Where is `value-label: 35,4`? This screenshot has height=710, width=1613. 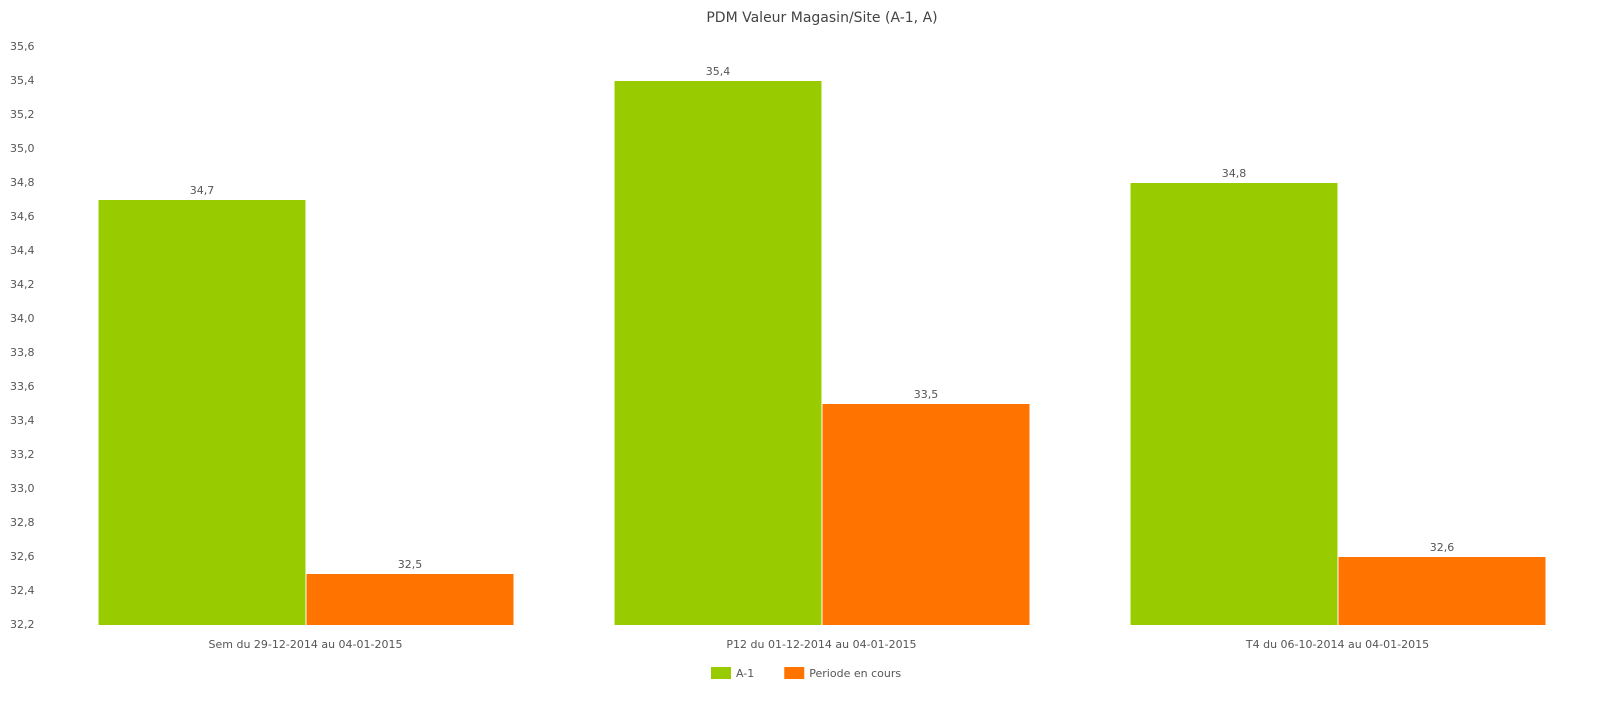 value-label: 35,4 is located at coordinates (718, 71).